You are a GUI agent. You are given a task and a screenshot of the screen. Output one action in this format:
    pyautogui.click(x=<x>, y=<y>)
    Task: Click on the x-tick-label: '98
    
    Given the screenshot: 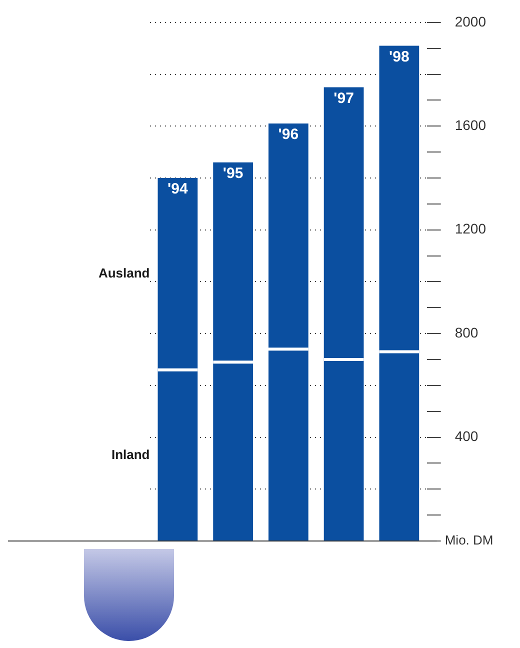 What is the action you would take?
    pyautogui.click(x=399, y=57)
    